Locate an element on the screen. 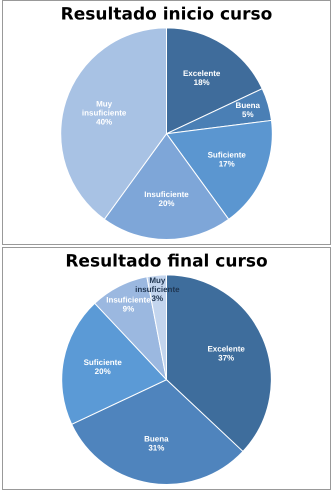  data-label: 3% is located at coordinates (158, 299).